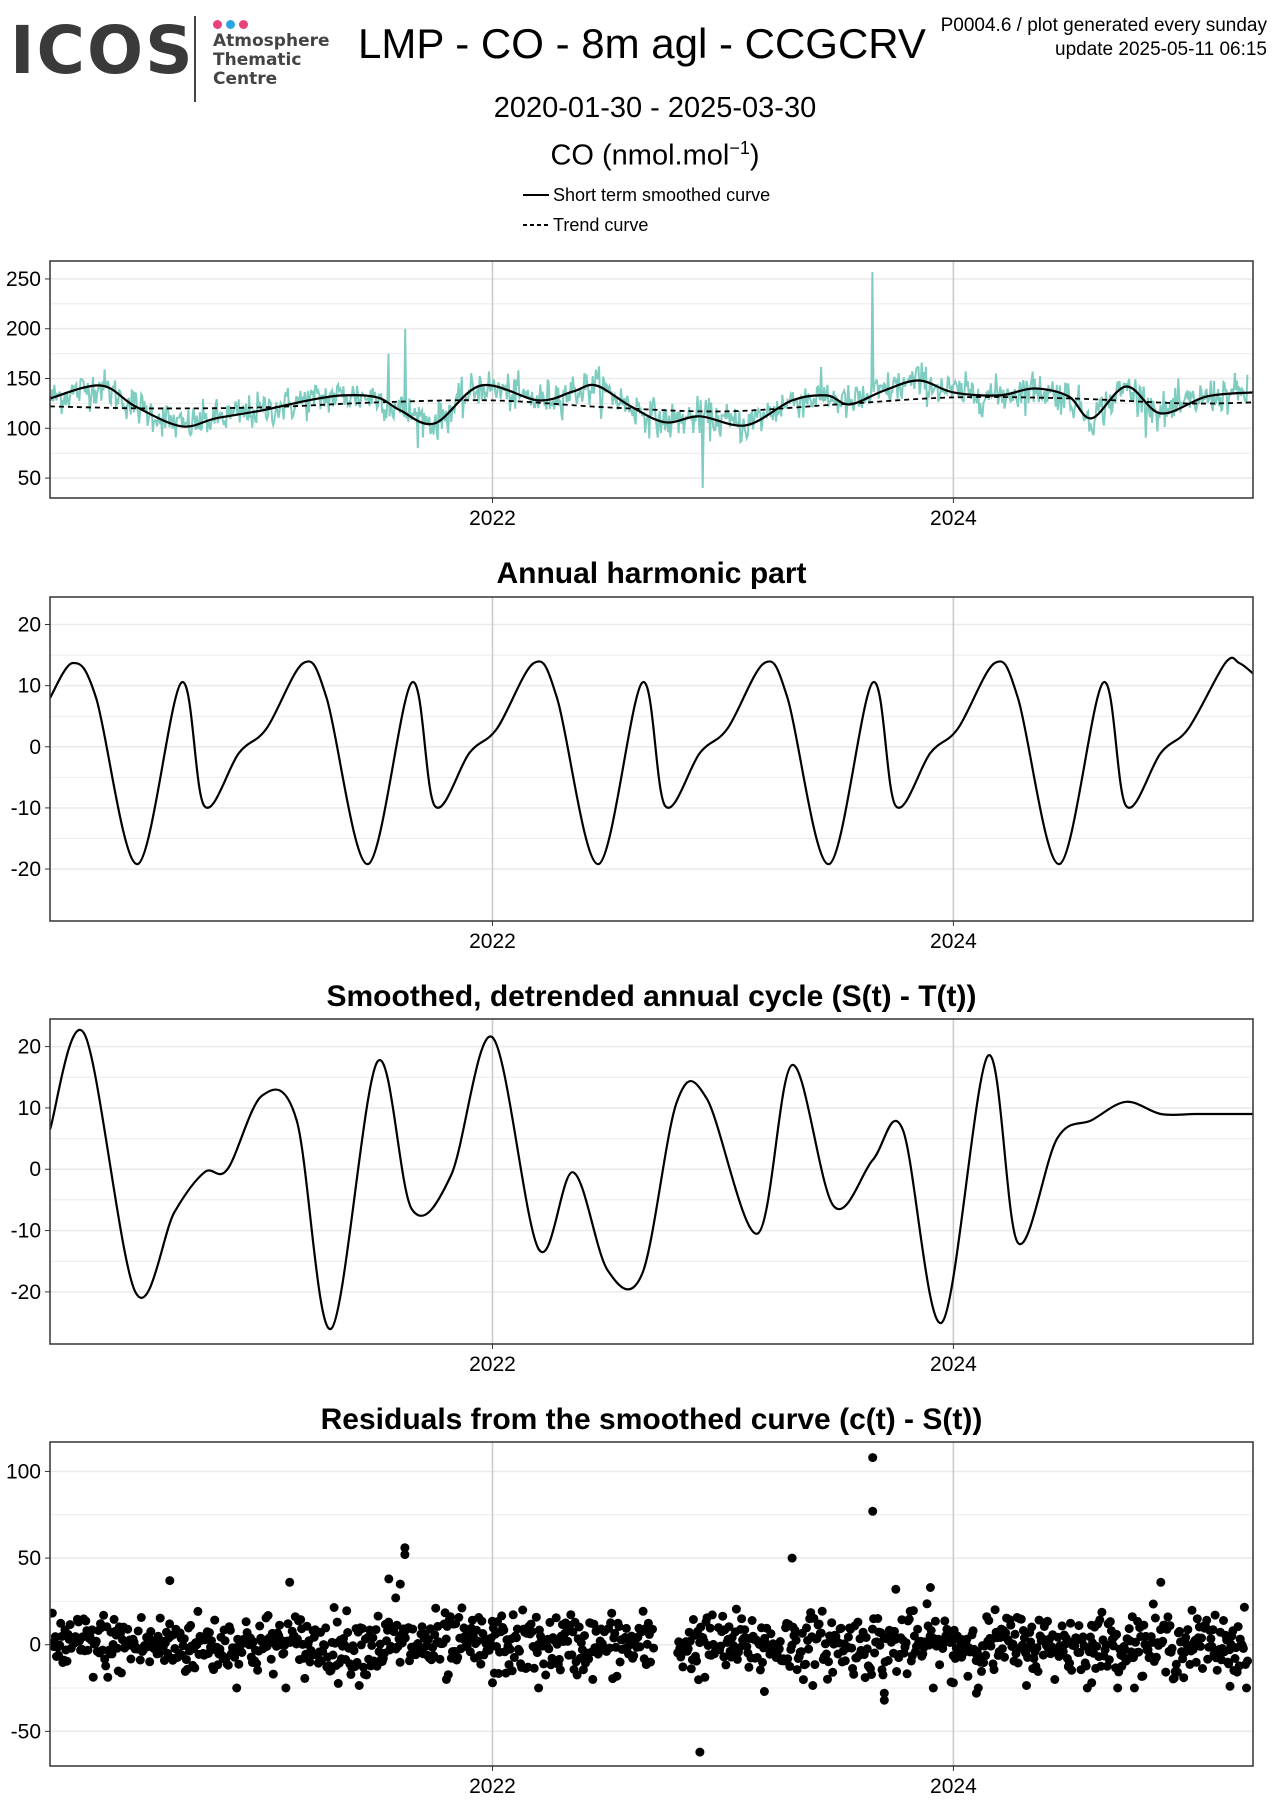 The image size is (1275, 1800). I want to click on x-tick-label: 2024, so click(953, 518).